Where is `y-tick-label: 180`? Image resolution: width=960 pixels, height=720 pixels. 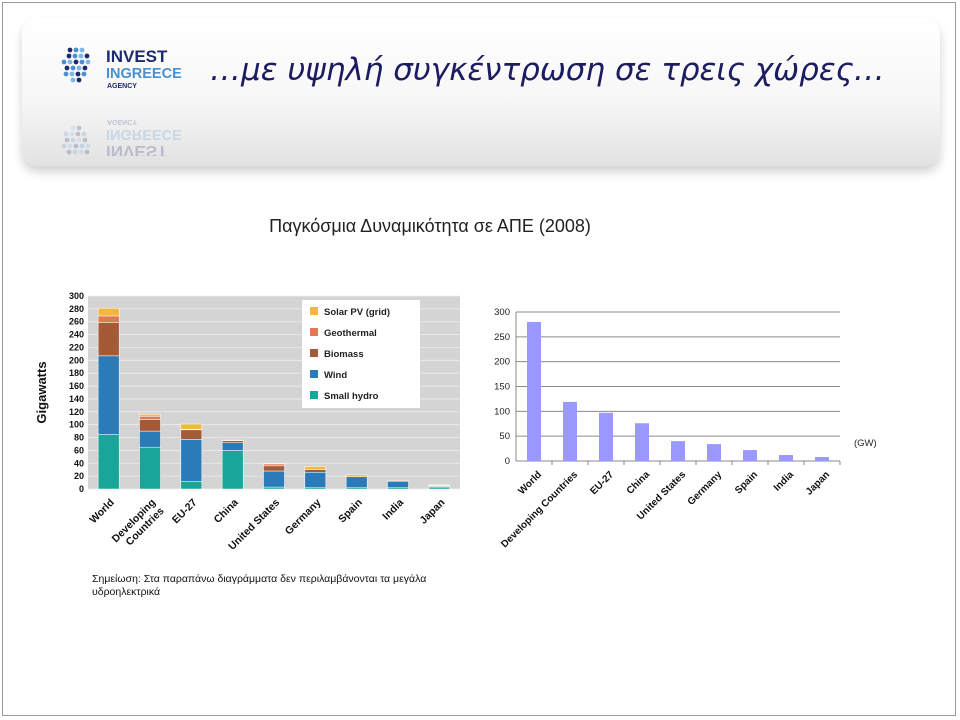
y-tick-label: 180 is located at coordinates (76, 373).